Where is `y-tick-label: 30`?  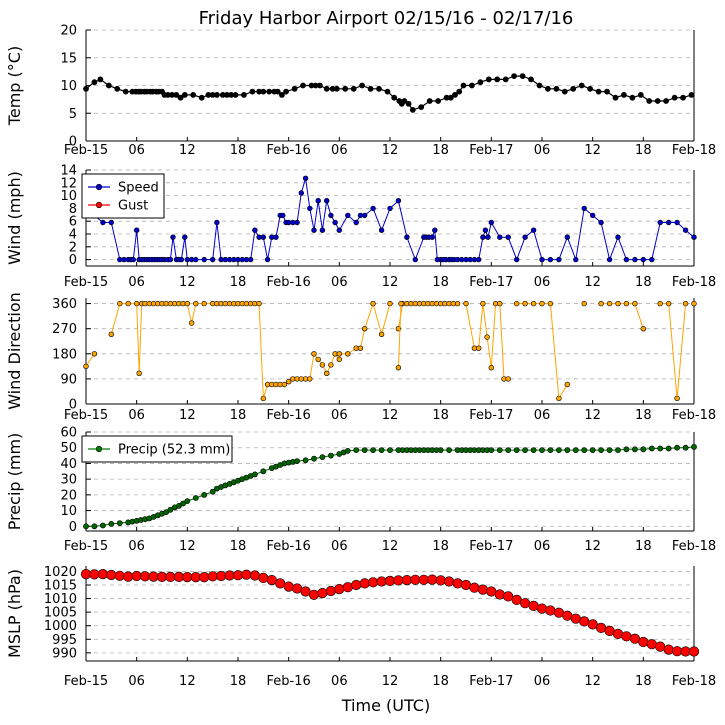
y-tick-label: 30 is located at coordinates (68, 480).